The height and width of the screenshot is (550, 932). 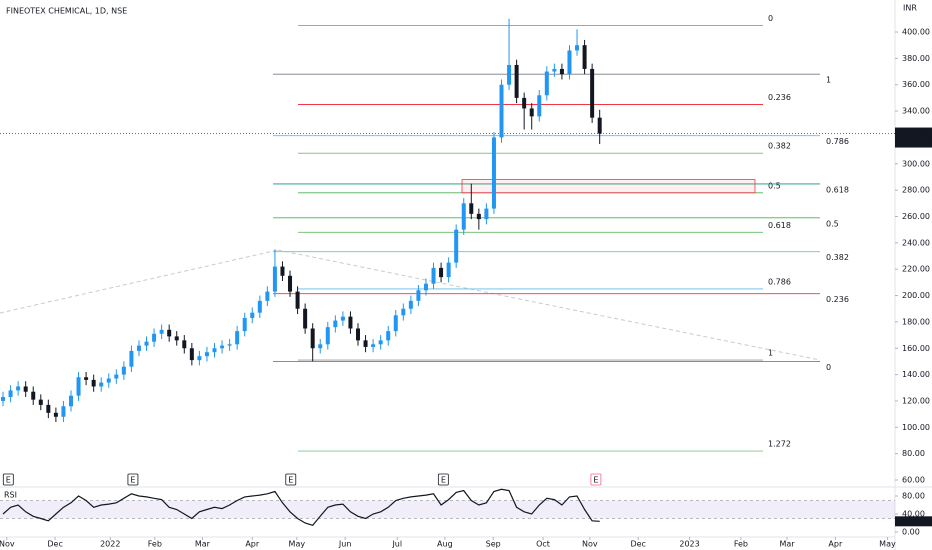 I want to click on y-tick-label: 340.00, so click(x=916, y=111).